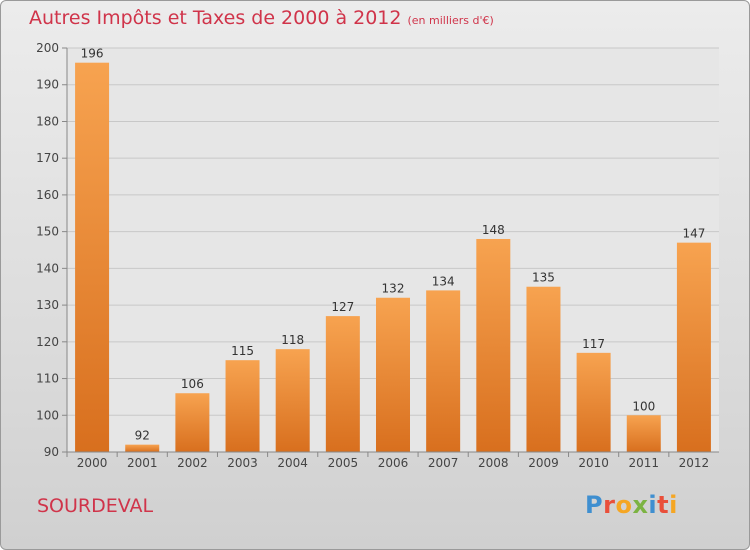  What do you see at coordinates (343, 463) in the screenshot?
I see `x-tick-label-2005: 2005` at bounding box center [343, 463].